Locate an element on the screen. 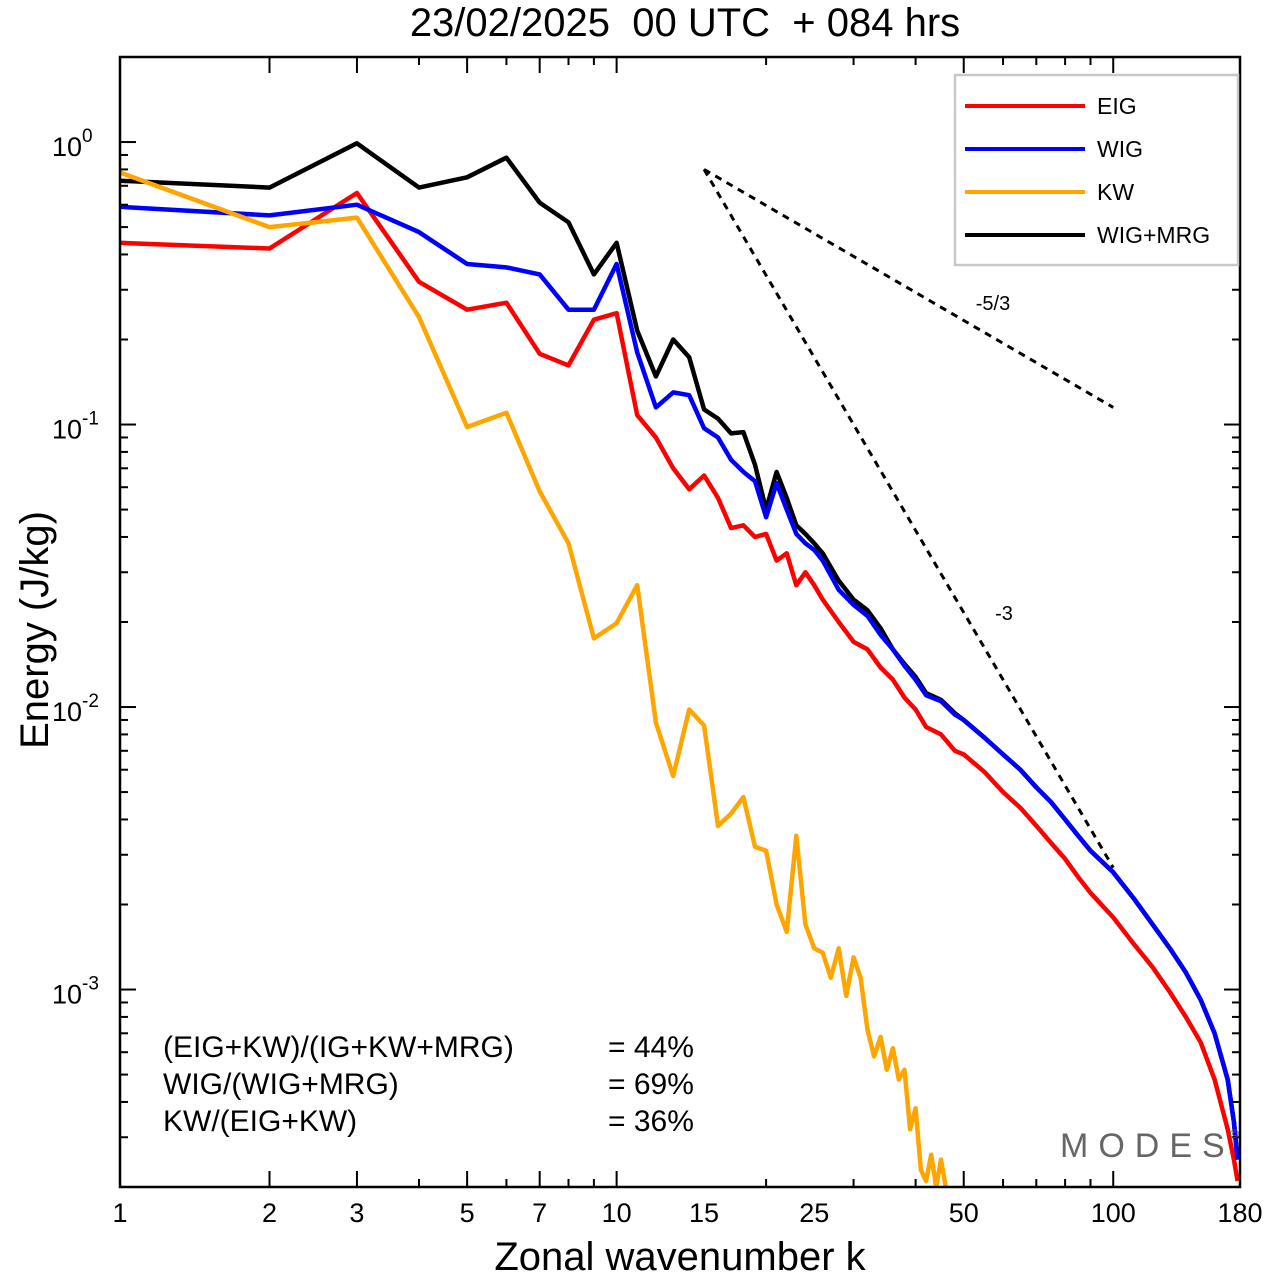 This screenshot has width=1280, height=1281. x-tick-label: 5 is located at coordinates (467, 1213).